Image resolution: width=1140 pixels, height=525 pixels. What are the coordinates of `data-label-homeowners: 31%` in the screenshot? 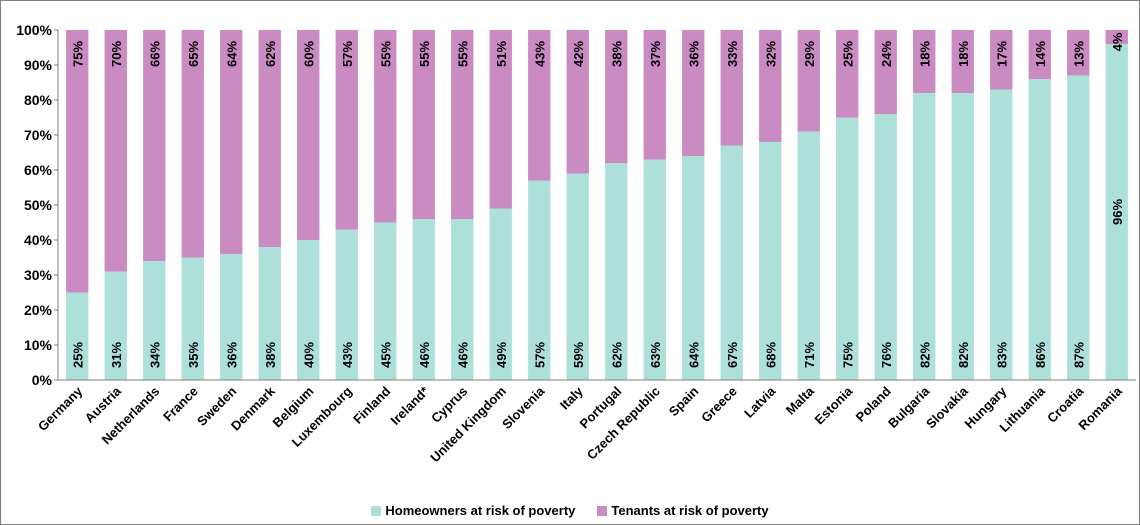 It's located at (116, 355).